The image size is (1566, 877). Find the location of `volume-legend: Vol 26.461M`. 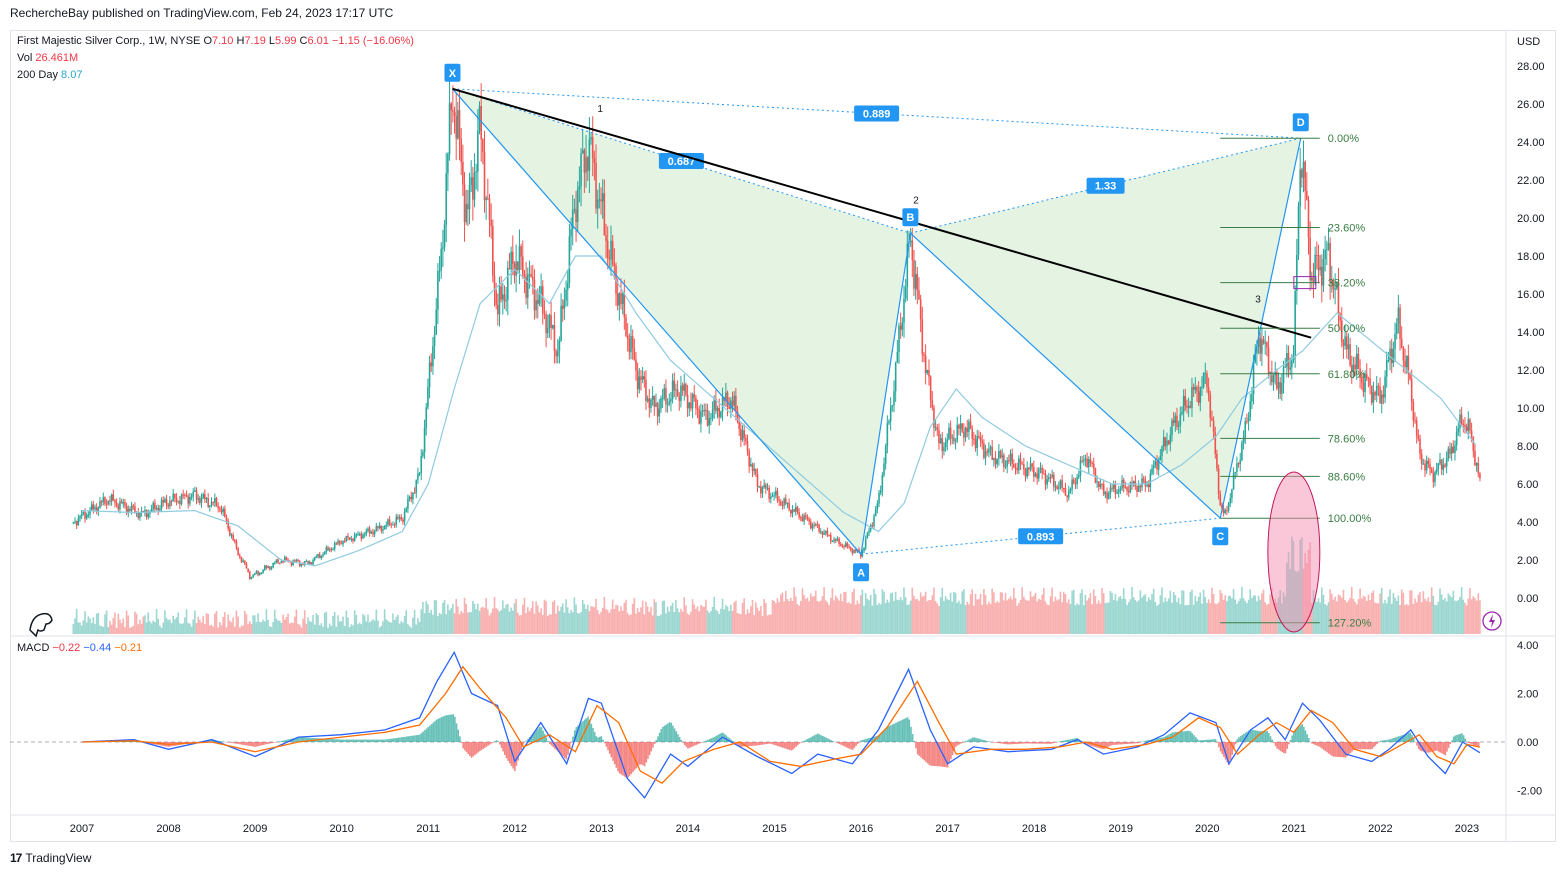

volume-legend: Vol 26.461M is located at coordinates (47, 58).